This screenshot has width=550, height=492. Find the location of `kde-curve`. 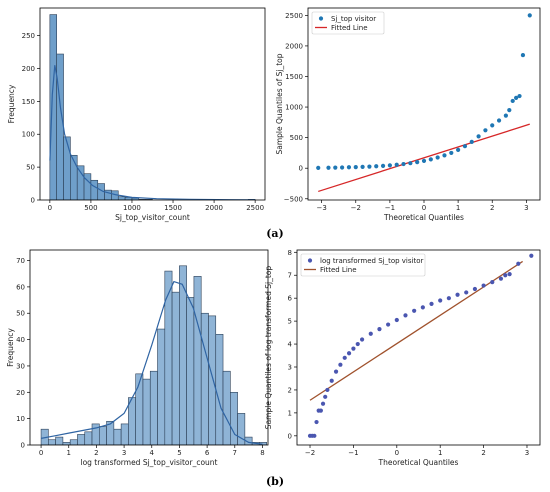

kde-curve is located at coordinates (152, 132).